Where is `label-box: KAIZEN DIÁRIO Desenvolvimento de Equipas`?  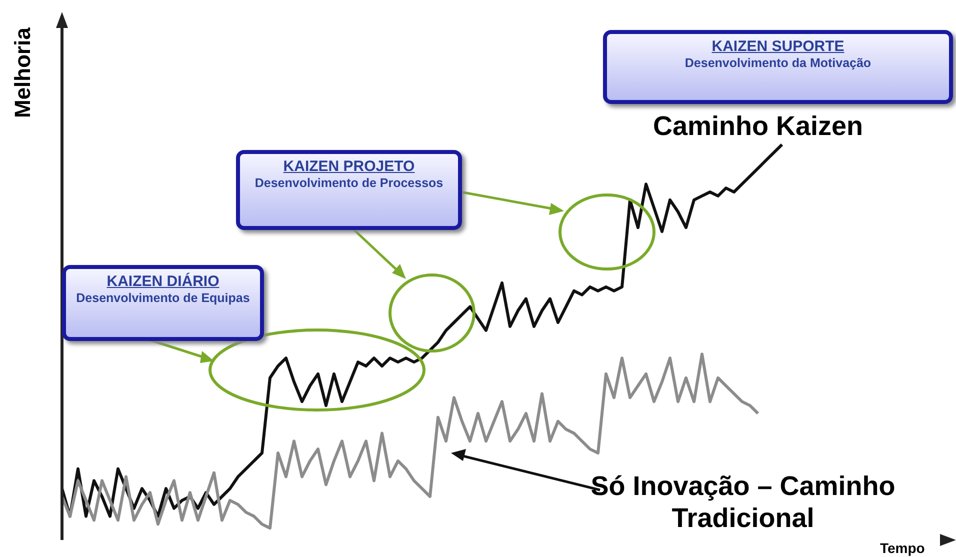 label-box: KAIZEN DIÁRIO Desenvolvimento de Equipas is located at coordinates (163, 303).